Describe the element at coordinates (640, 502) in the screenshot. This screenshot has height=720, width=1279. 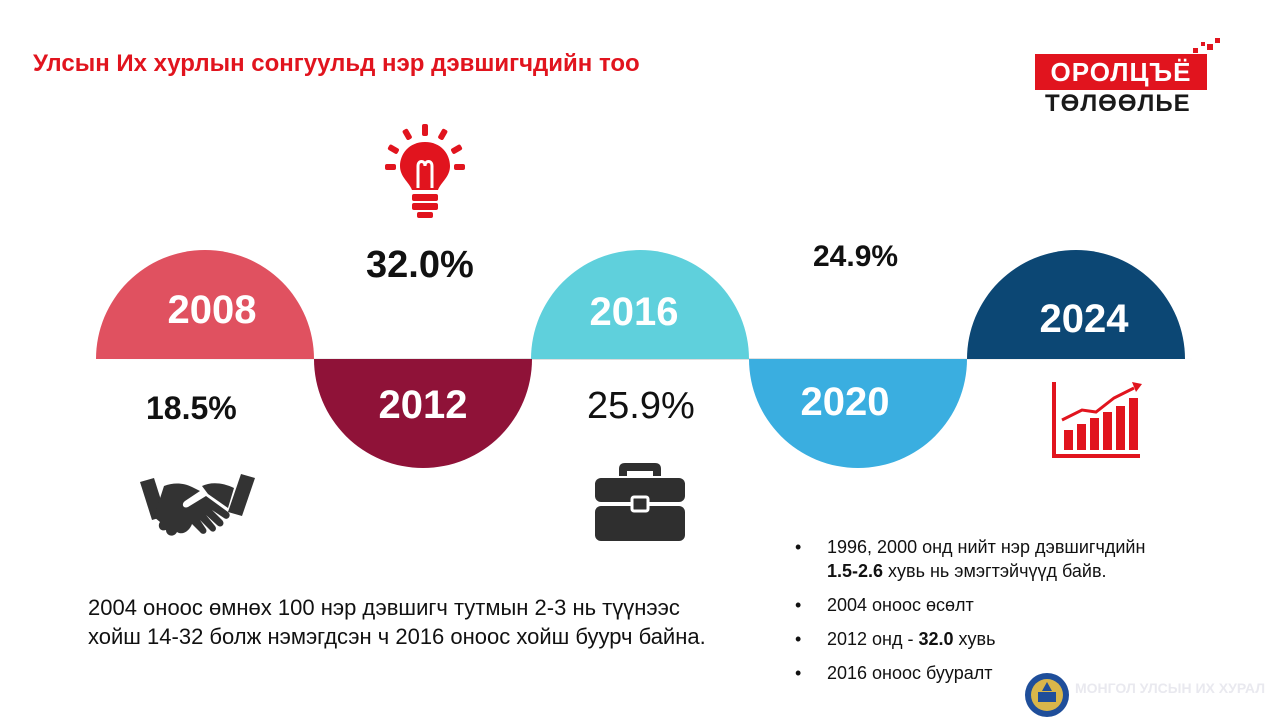
I see `briefcase-icon` at that location.